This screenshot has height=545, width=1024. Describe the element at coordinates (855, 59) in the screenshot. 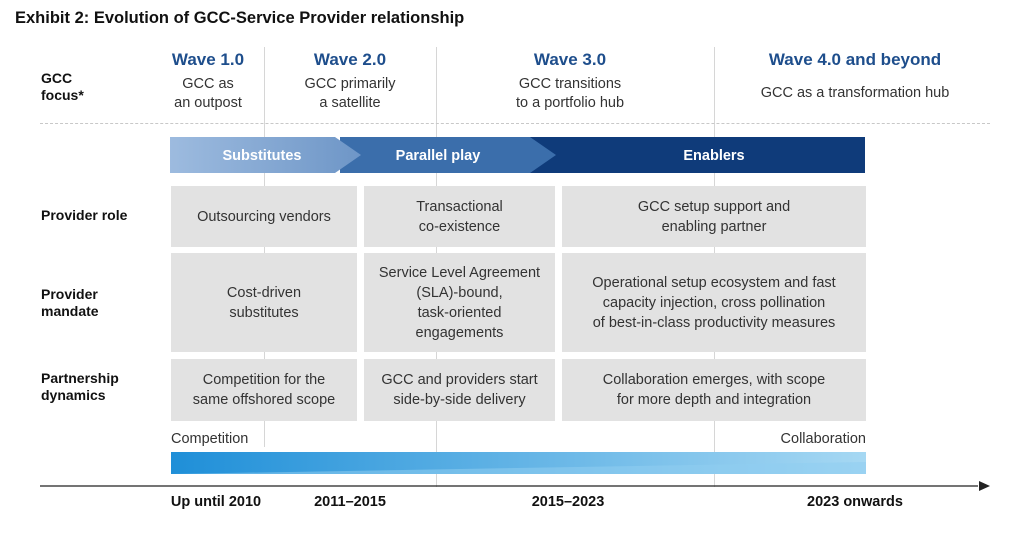

I see `wave-4-title: Wave 4.0 and beyond` at that location.